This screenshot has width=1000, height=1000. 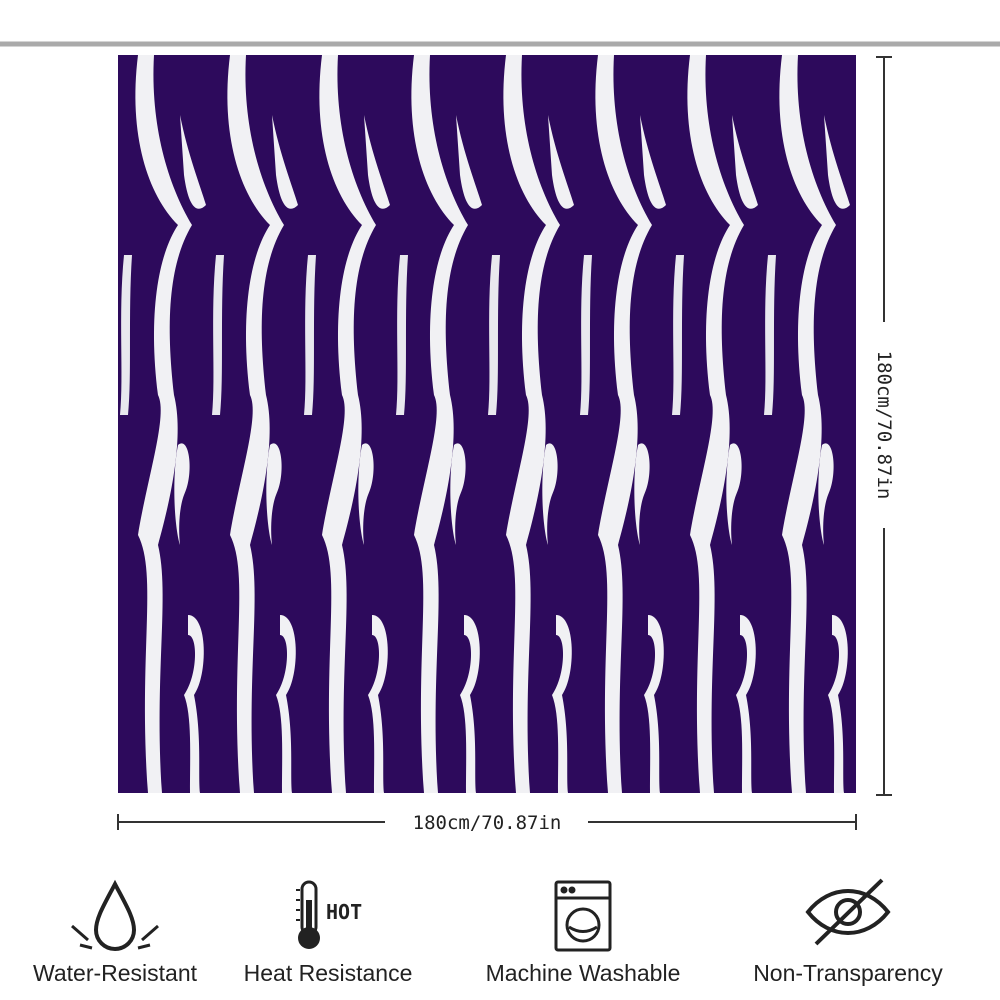 What do you see at coordinates (328, 973) in the screenshot?
I see `feature-label: Heat Resistance` at bounding box center [328, 973].